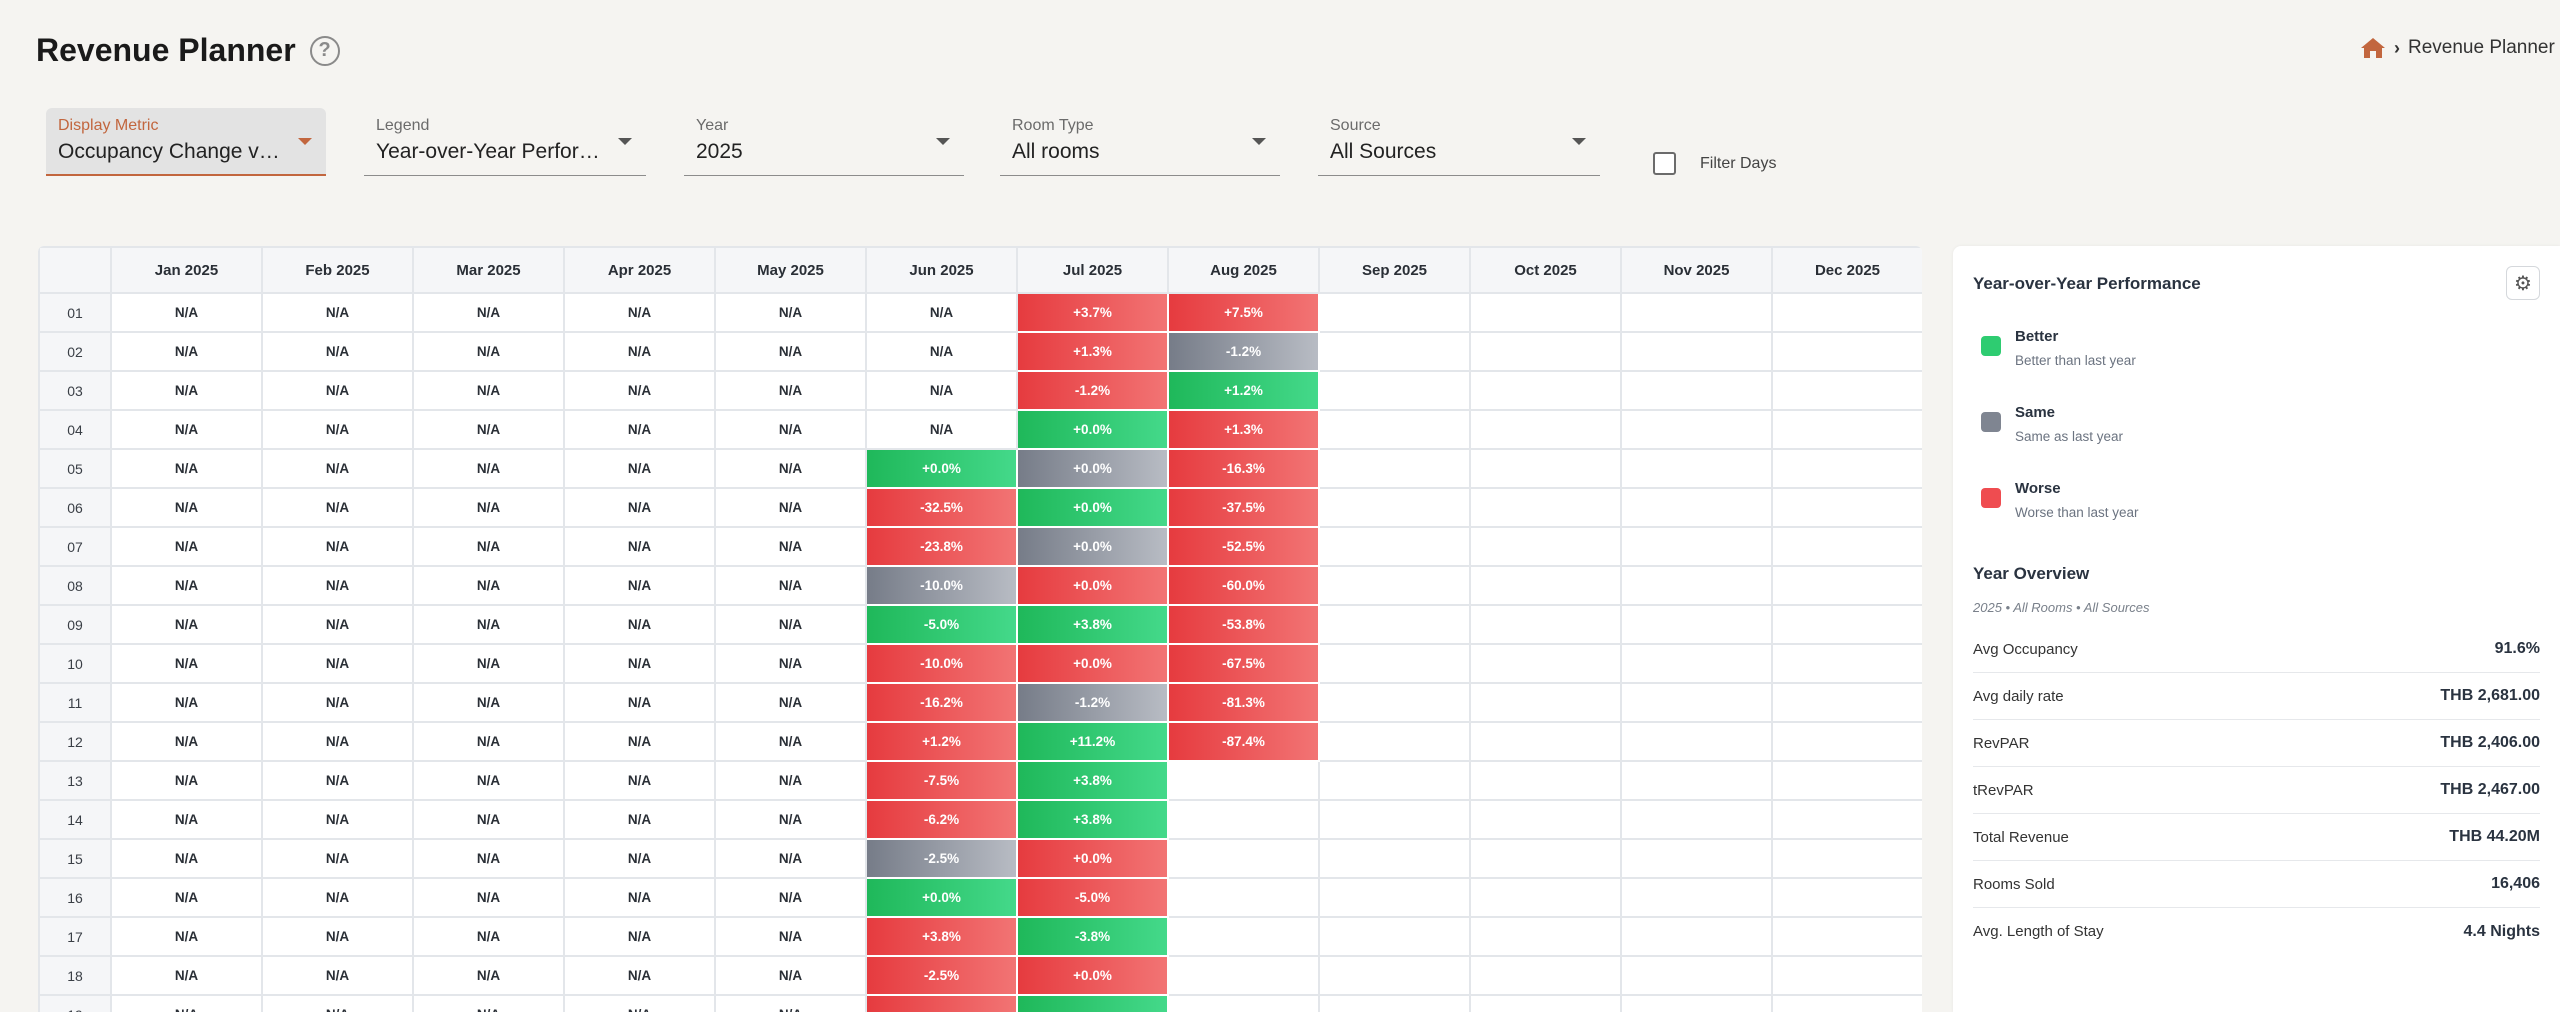 The width and height of the screenshot is (2560, 1012). What do you see at coordinates (941, 780) in the screenshot?
I see `grid-cell-worse: -7.5%` at bounding box center [941, 780].